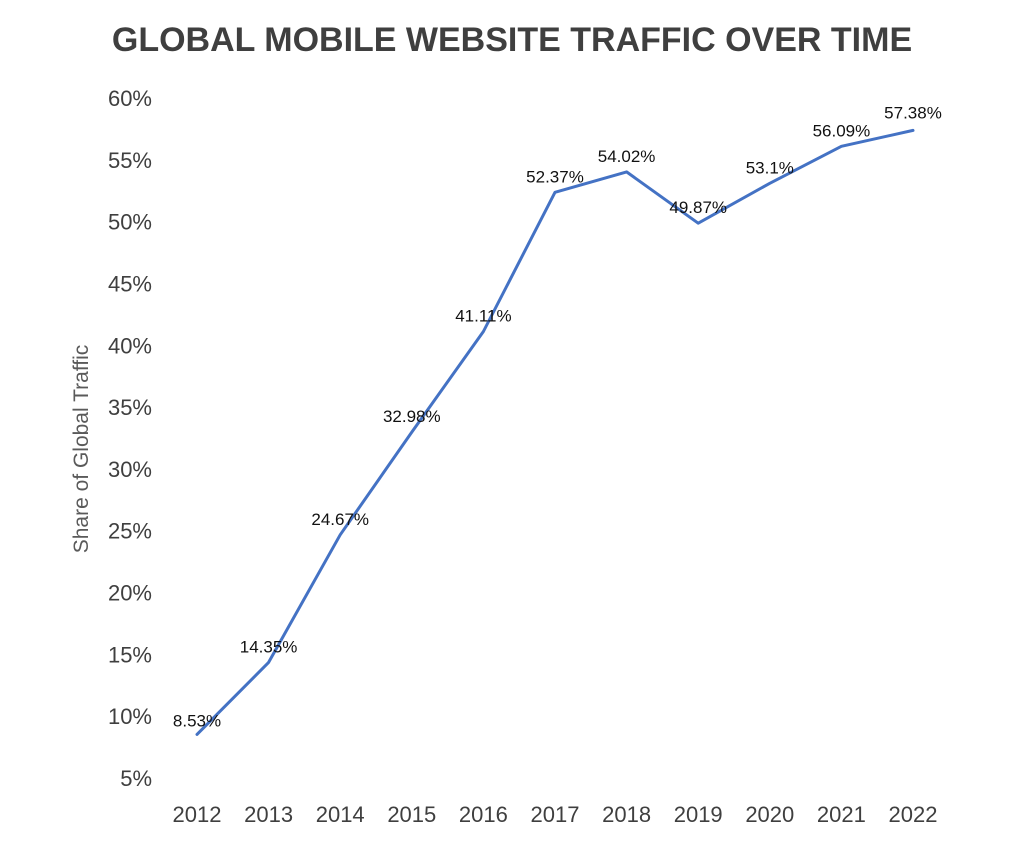 The image size is (1024, 845). Describe the element at coordinates (627, 156) in the screenshot. I see `data-label: 54.02%` at that location.